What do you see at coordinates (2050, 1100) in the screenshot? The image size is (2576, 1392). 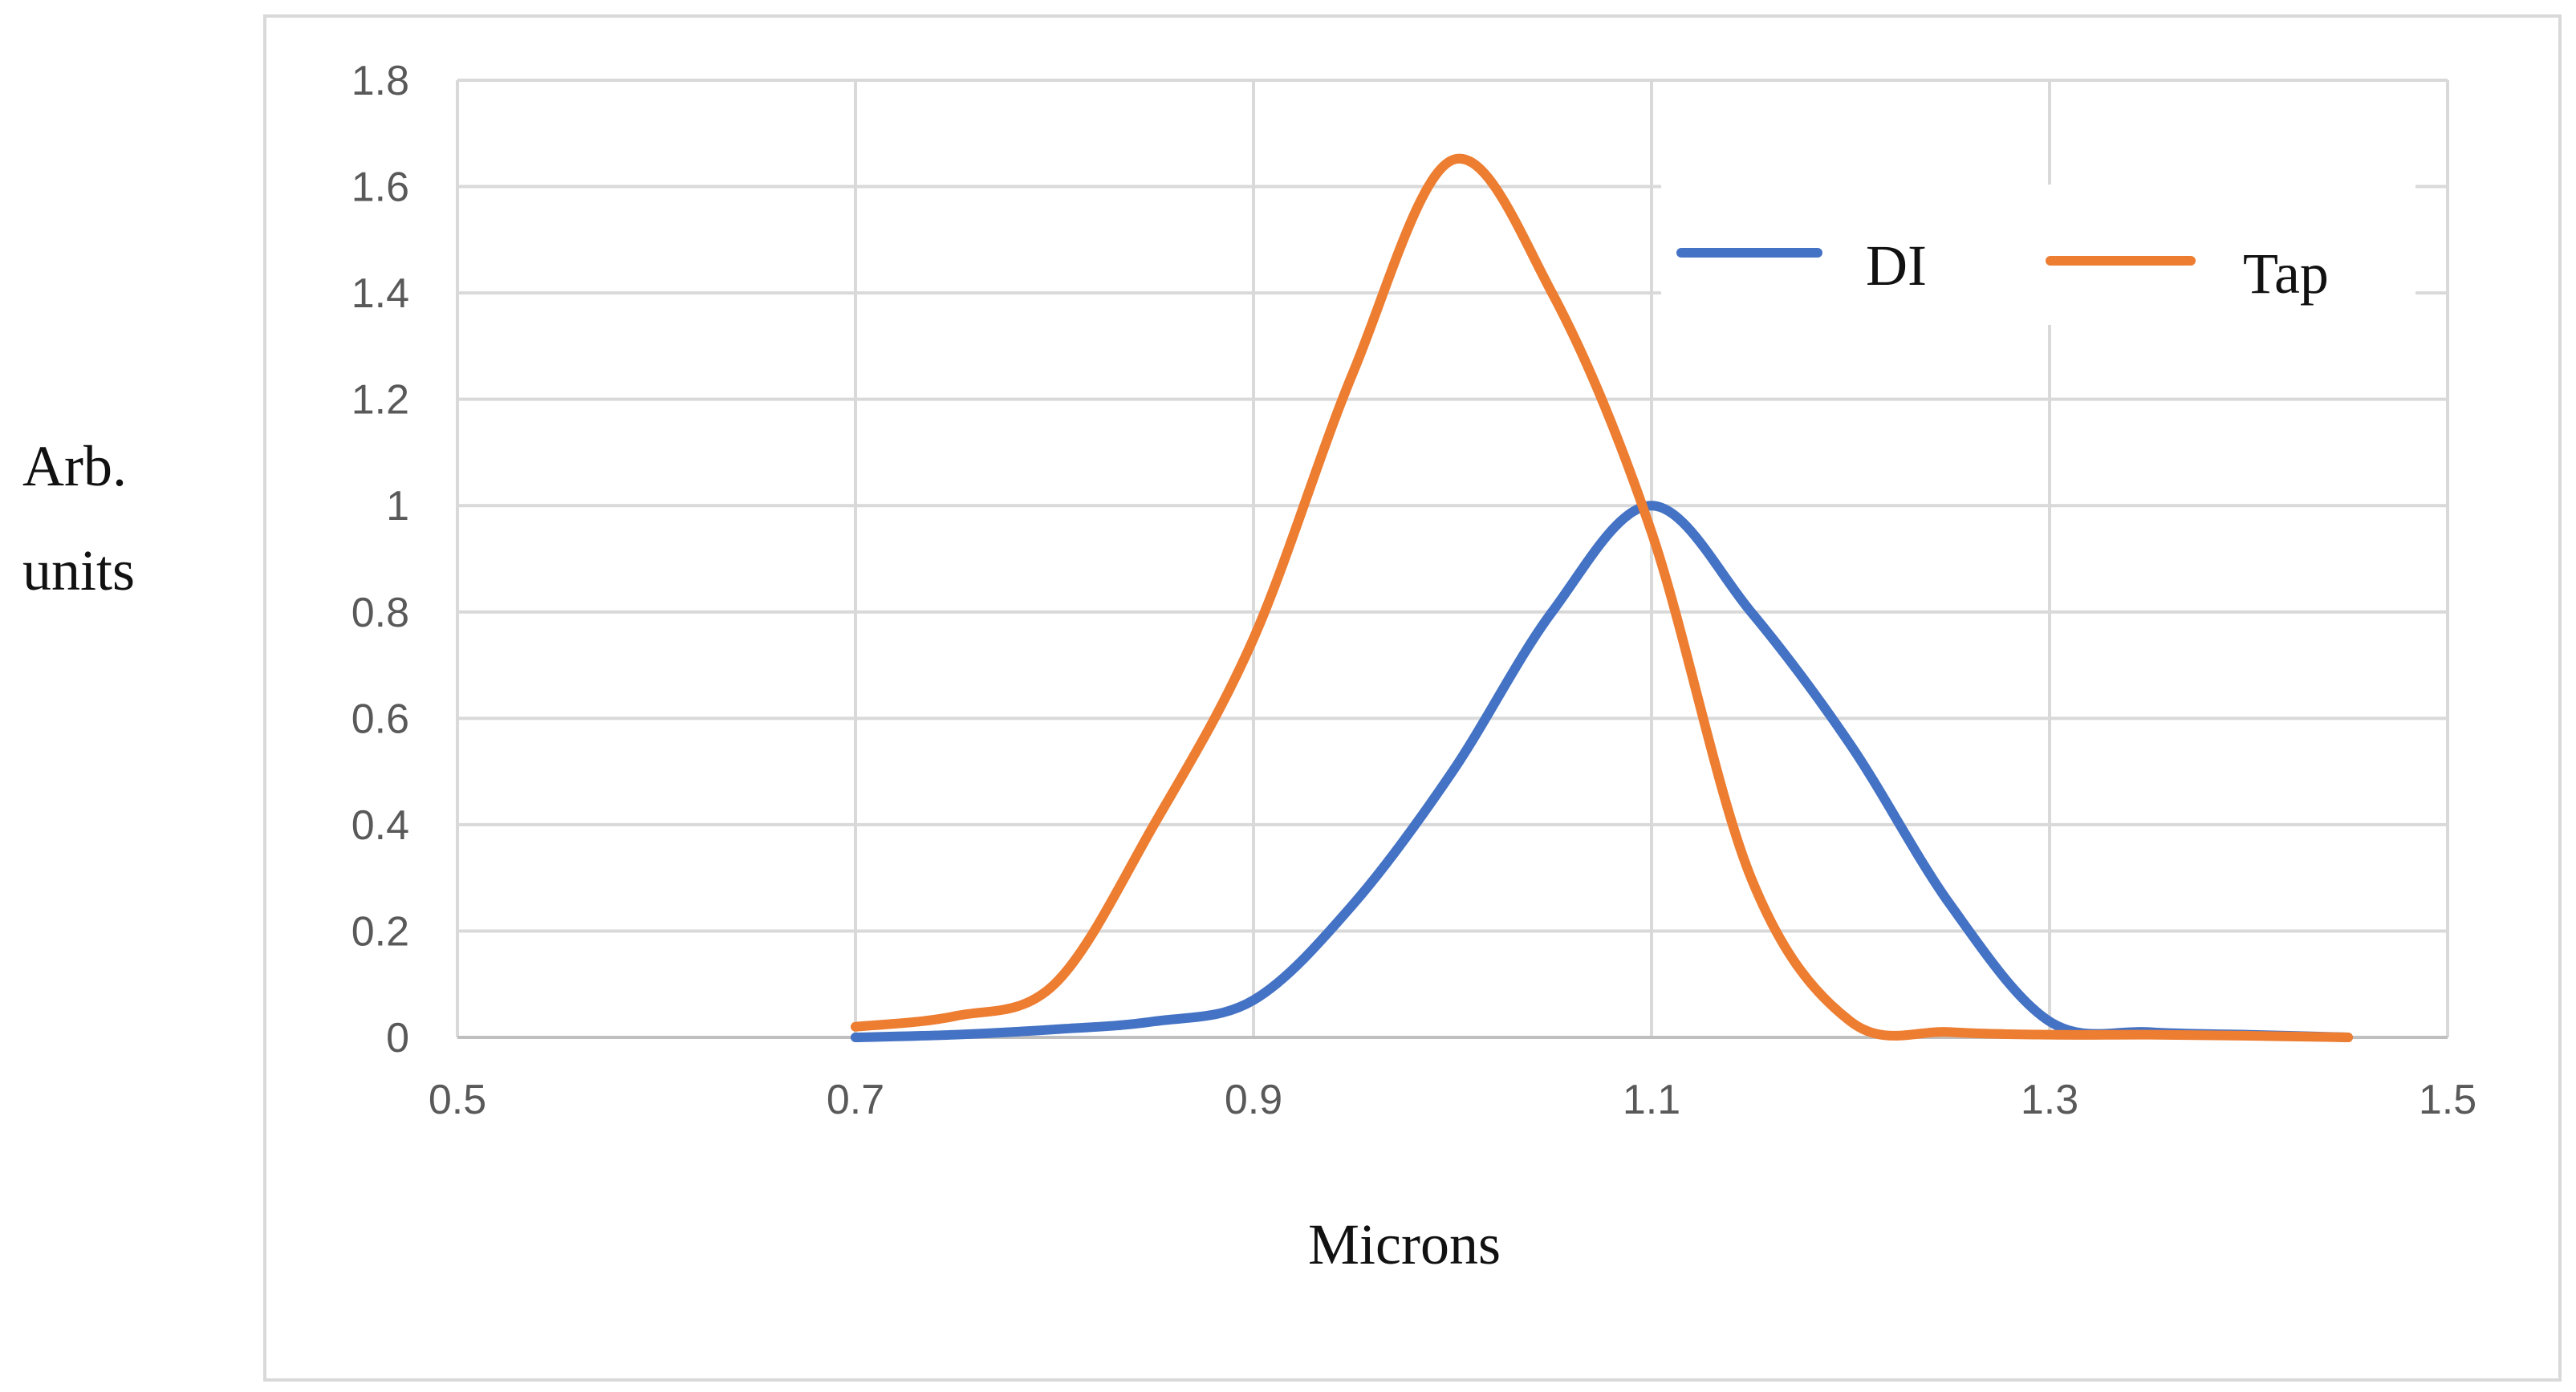 I see `x-tick-label: 1.3` at bounding box center [2050, 1100].